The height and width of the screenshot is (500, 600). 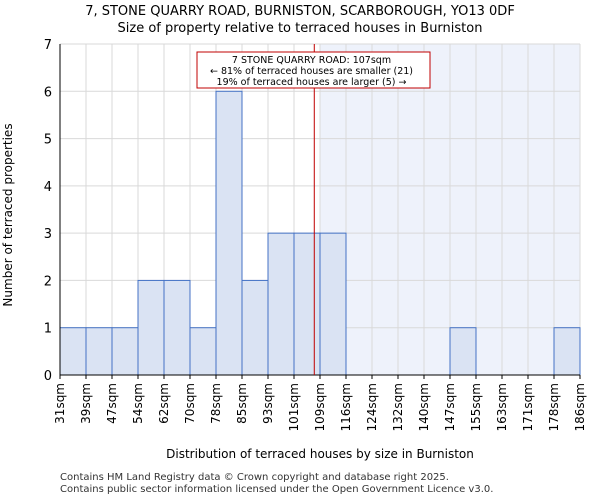 I want to click on x-tick-label: 93sqm, so click(x=268, y=403).